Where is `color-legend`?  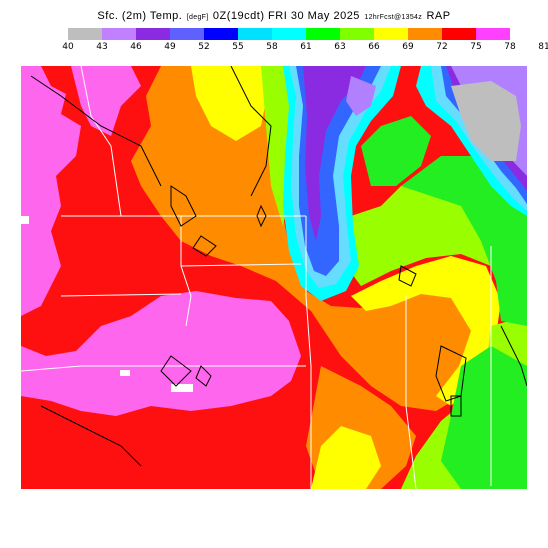
color-legend is located at coordinates (289, 34).